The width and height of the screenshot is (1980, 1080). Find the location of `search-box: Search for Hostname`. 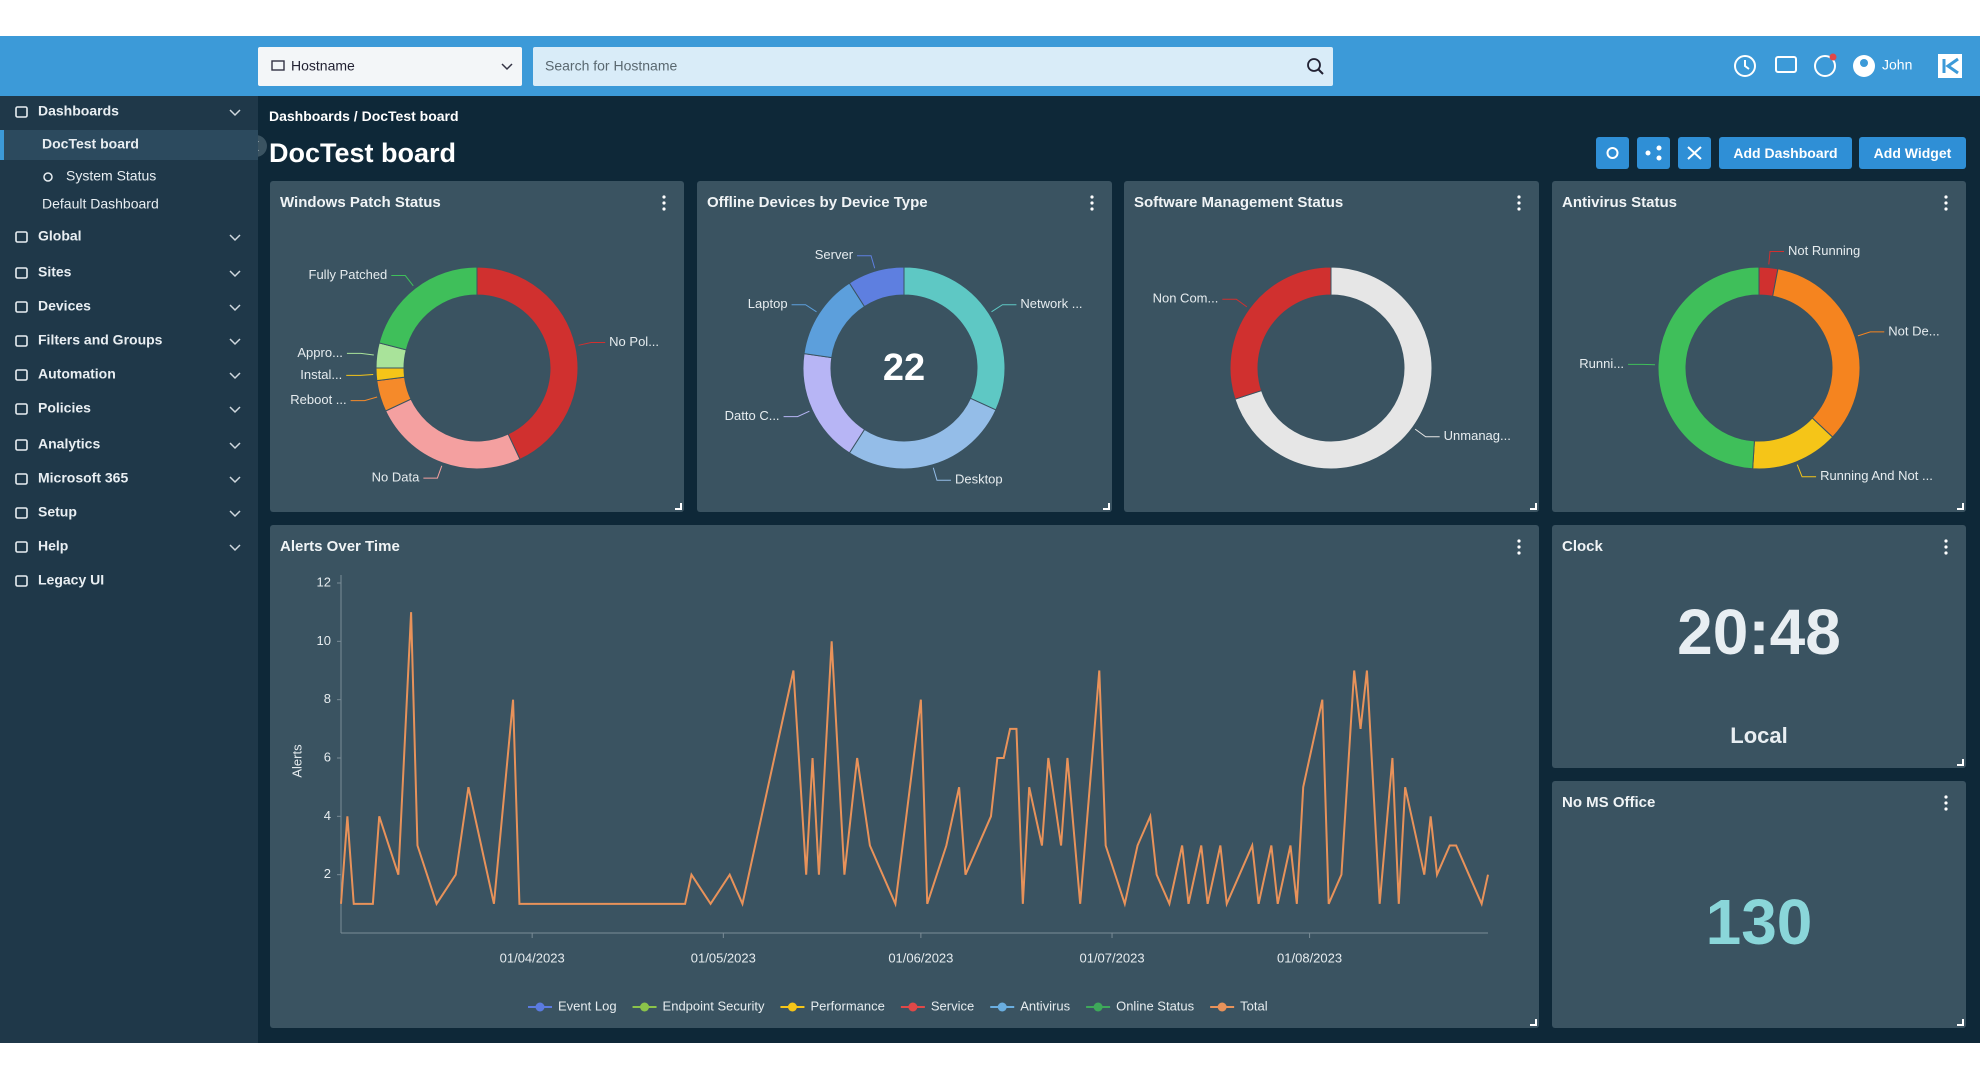

search-box: Search for Hostname is located at coordinates (933, 66).